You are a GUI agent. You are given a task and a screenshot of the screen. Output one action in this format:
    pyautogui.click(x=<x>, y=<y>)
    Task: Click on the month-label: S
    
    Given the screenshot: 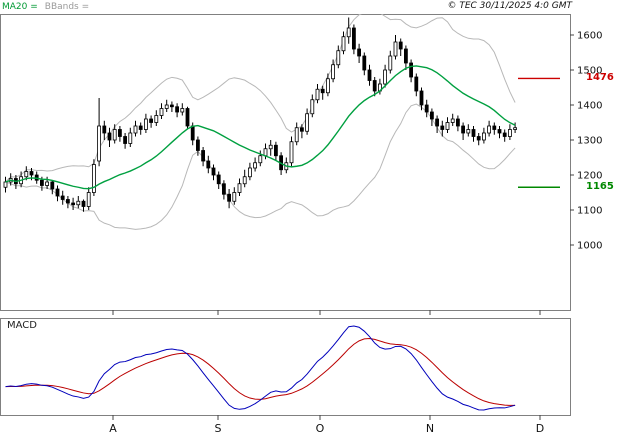 What is the action you would take?
    pyautogui.click(x=218, y=428)
    